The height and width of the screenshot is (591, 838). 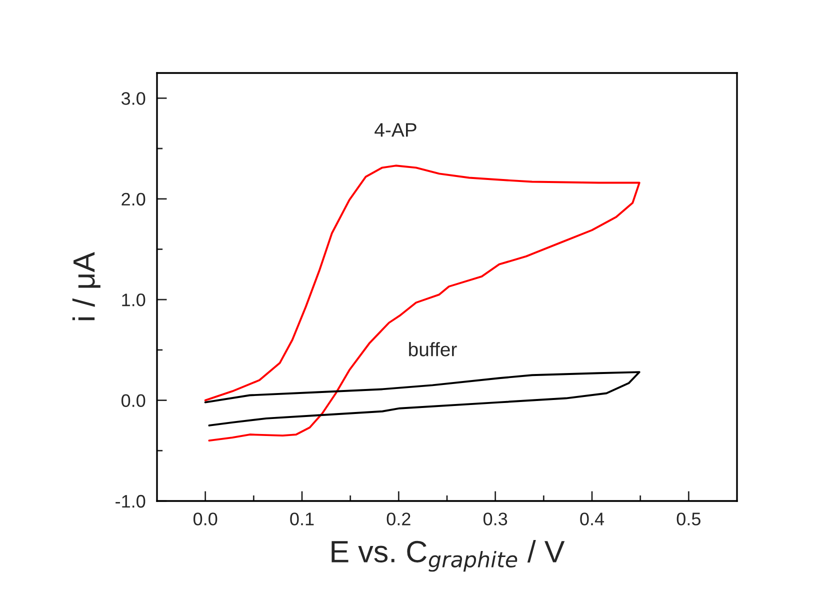 I want to click on x-tick-label: 0.4, so click(x=592, y=519).